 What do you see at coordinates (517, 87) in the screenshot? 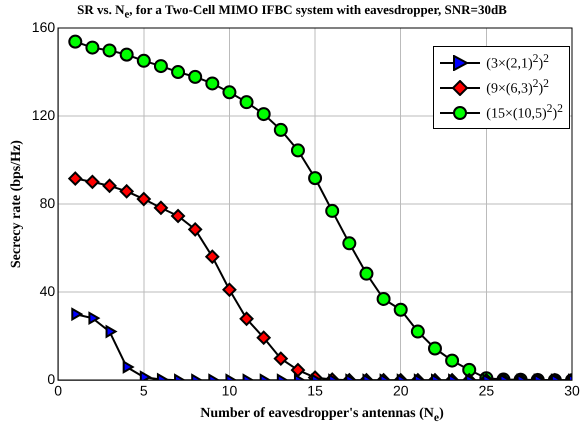
I see `legend-label: (9×(6,3)$^{2}$)$^{2}$` at bounding box center [517, 87].